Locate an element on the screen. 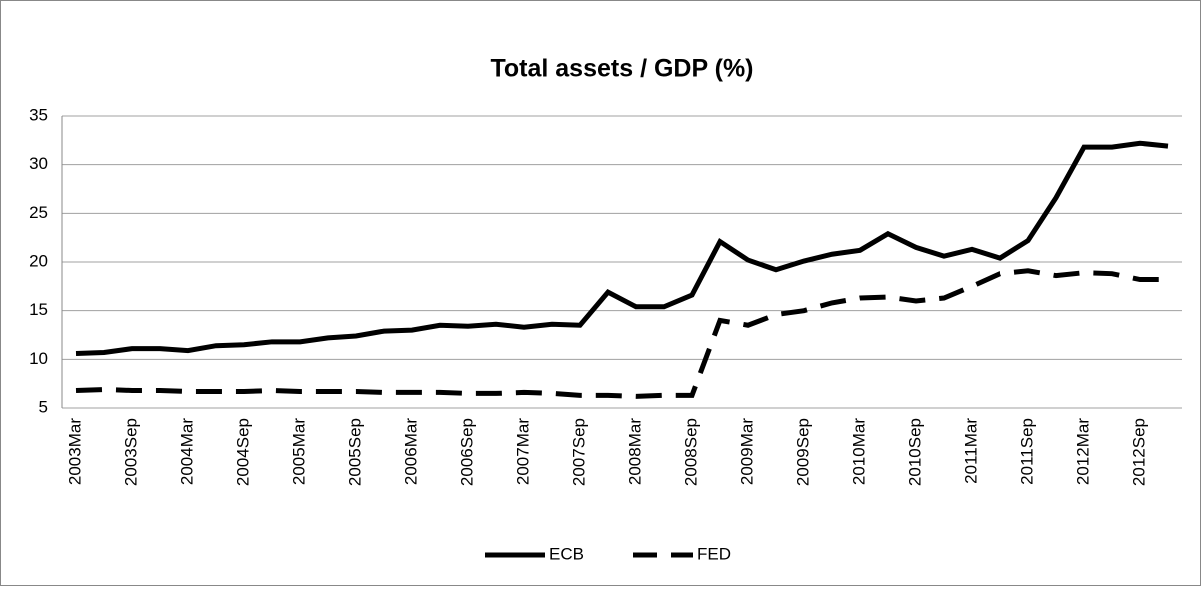 Image resolution: width=1201 pixels, height=591 pixels. x-tick-label: 2010Mar is located at coordinates (858, 451).